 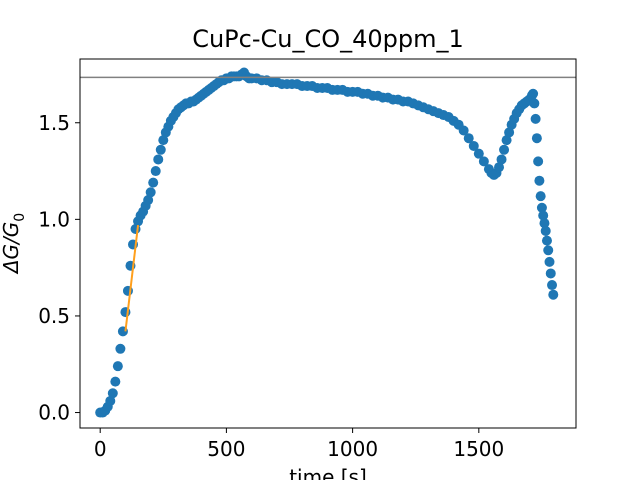 I want to click on chart-title: CuPc-Cu_CO_40ppm_1, so click(x=328, y=39).